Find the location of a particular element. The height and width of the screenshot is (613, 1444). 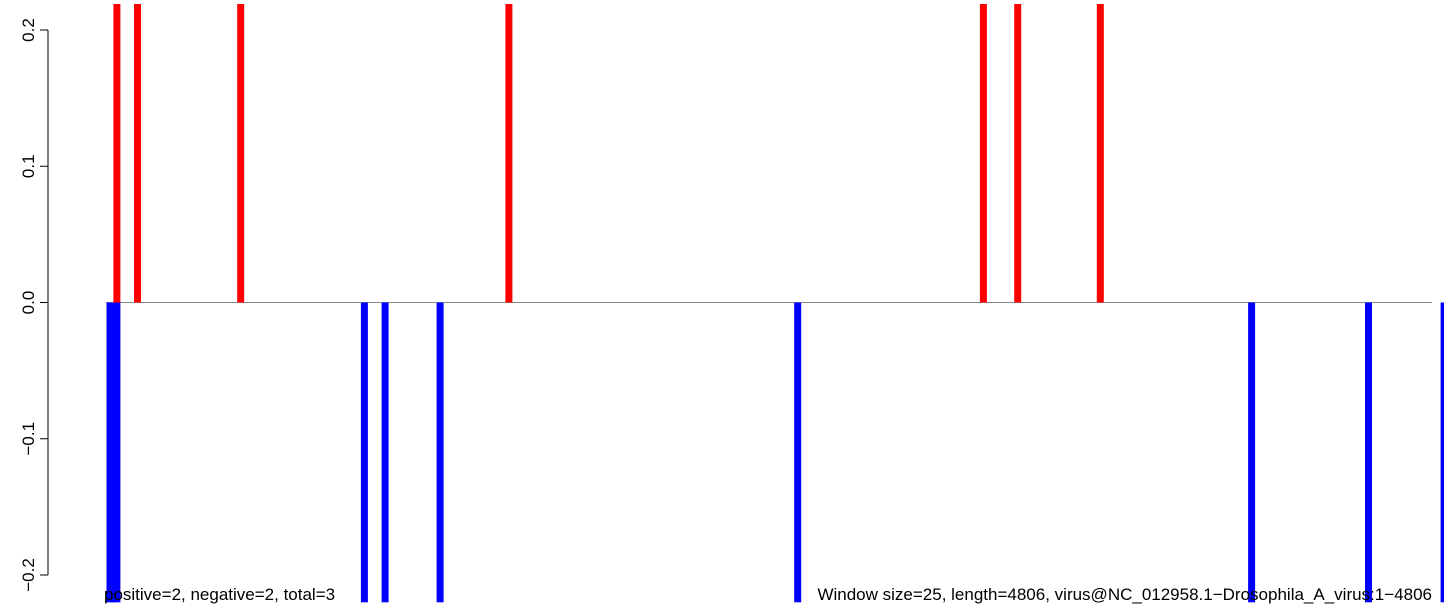

y-tick-label: 0.1 is located at coordinates (28, 166).